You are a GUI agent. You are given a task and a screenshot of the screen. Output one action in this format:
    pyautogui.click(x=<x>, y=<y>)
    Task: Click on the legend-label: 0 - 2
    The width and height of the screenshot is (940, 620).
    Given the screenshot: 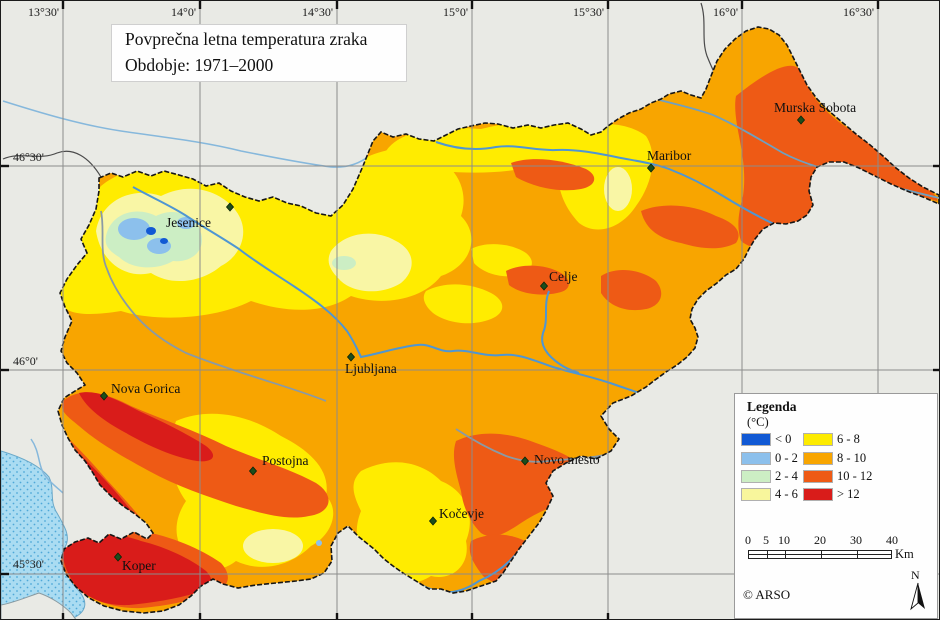 What is the action you would take?
    pyautogui.click(x=786, y=458)
    